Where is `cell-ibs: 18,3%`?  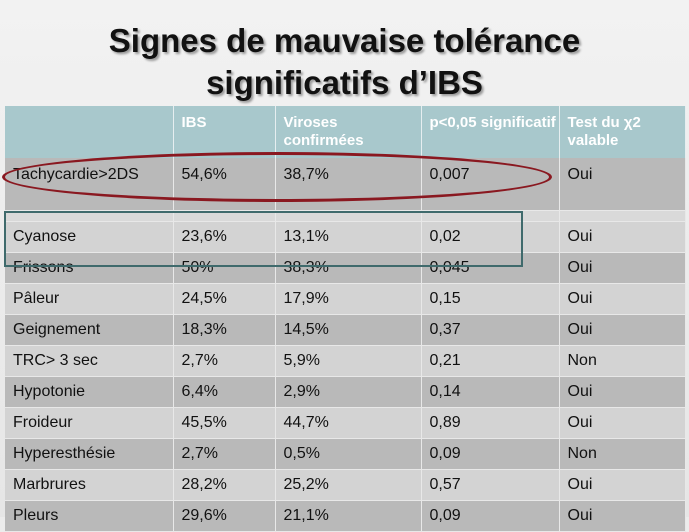 cell-ibs: 18,3% is located at coordinates (224, 330).